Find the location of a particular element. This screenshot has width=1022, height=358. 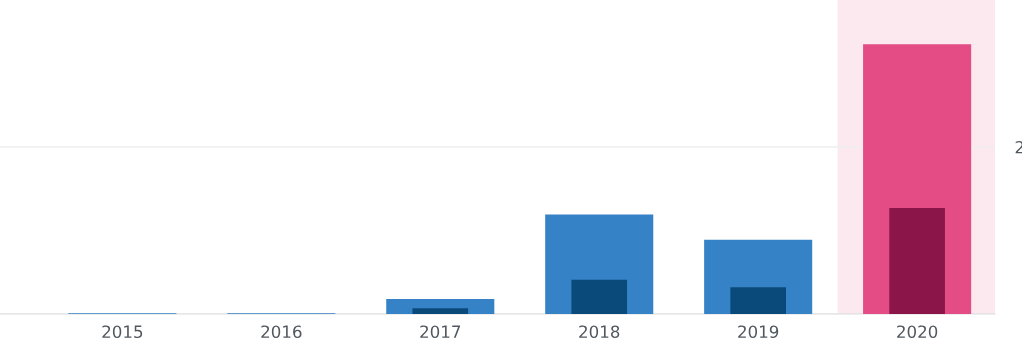

x-tick-label: 2019 is located at coordinates (758, 332).